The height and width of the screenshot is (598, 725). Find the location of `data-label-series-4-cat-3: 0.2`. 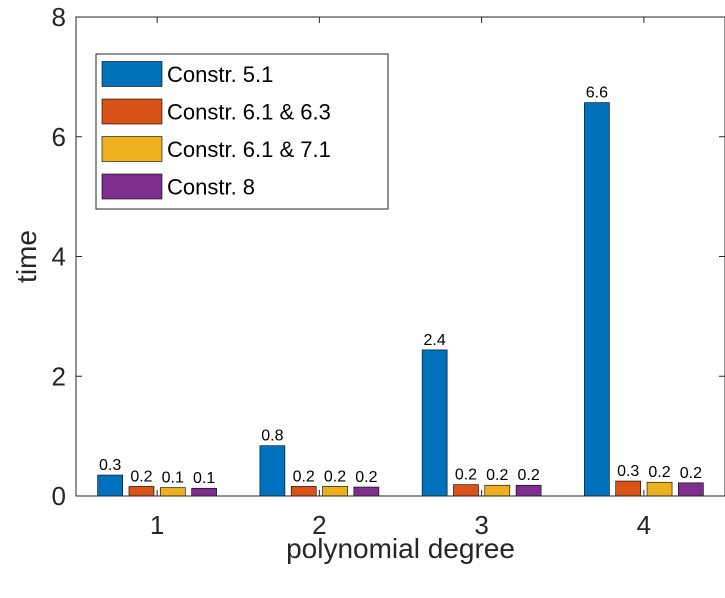

data-label-series-4-cat-3: 0.2 is located at coordinates (528, 475).